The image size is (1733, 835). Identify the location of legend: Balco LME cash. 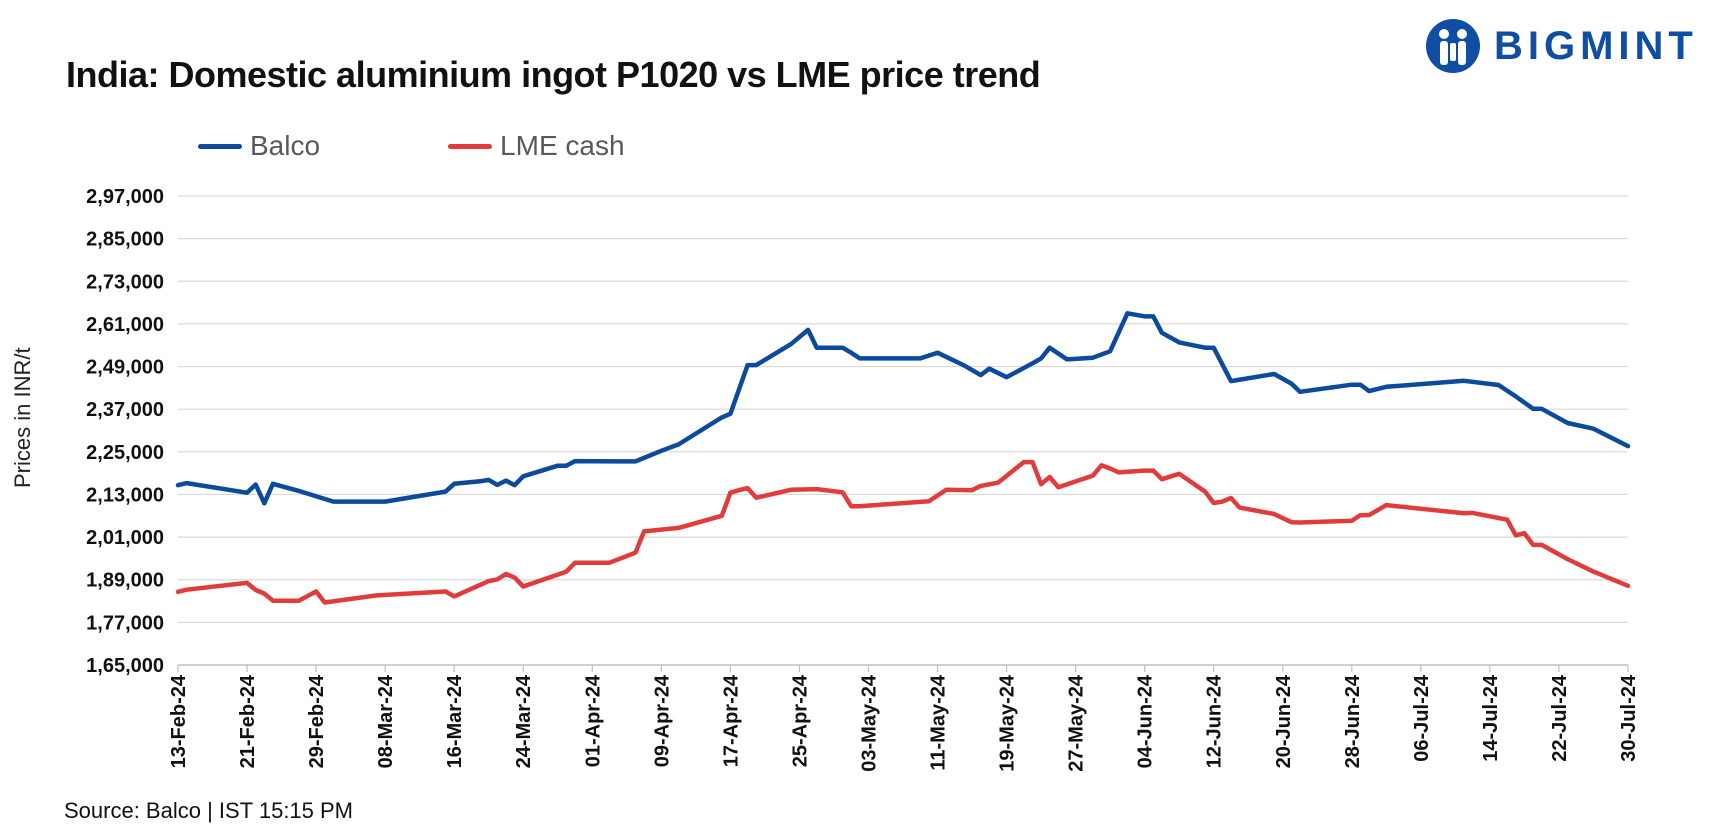
(475, 146).